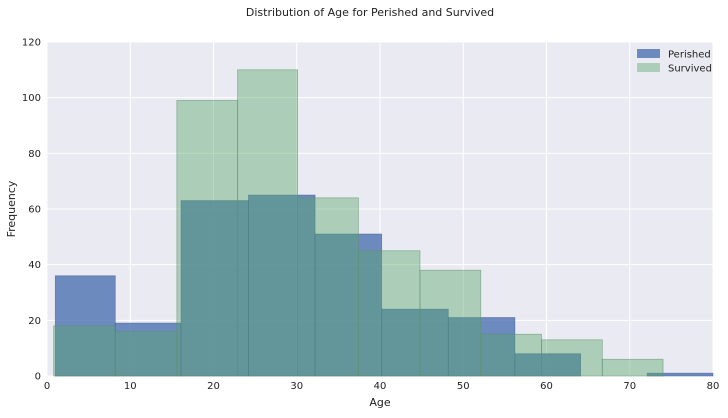 Image resolution: width=728 pixels, height=418 pixels. What do you see at coordinates (34, 154) in the screenshot?
I see `y-tick-label: 80` at bounding box center [34, 154].